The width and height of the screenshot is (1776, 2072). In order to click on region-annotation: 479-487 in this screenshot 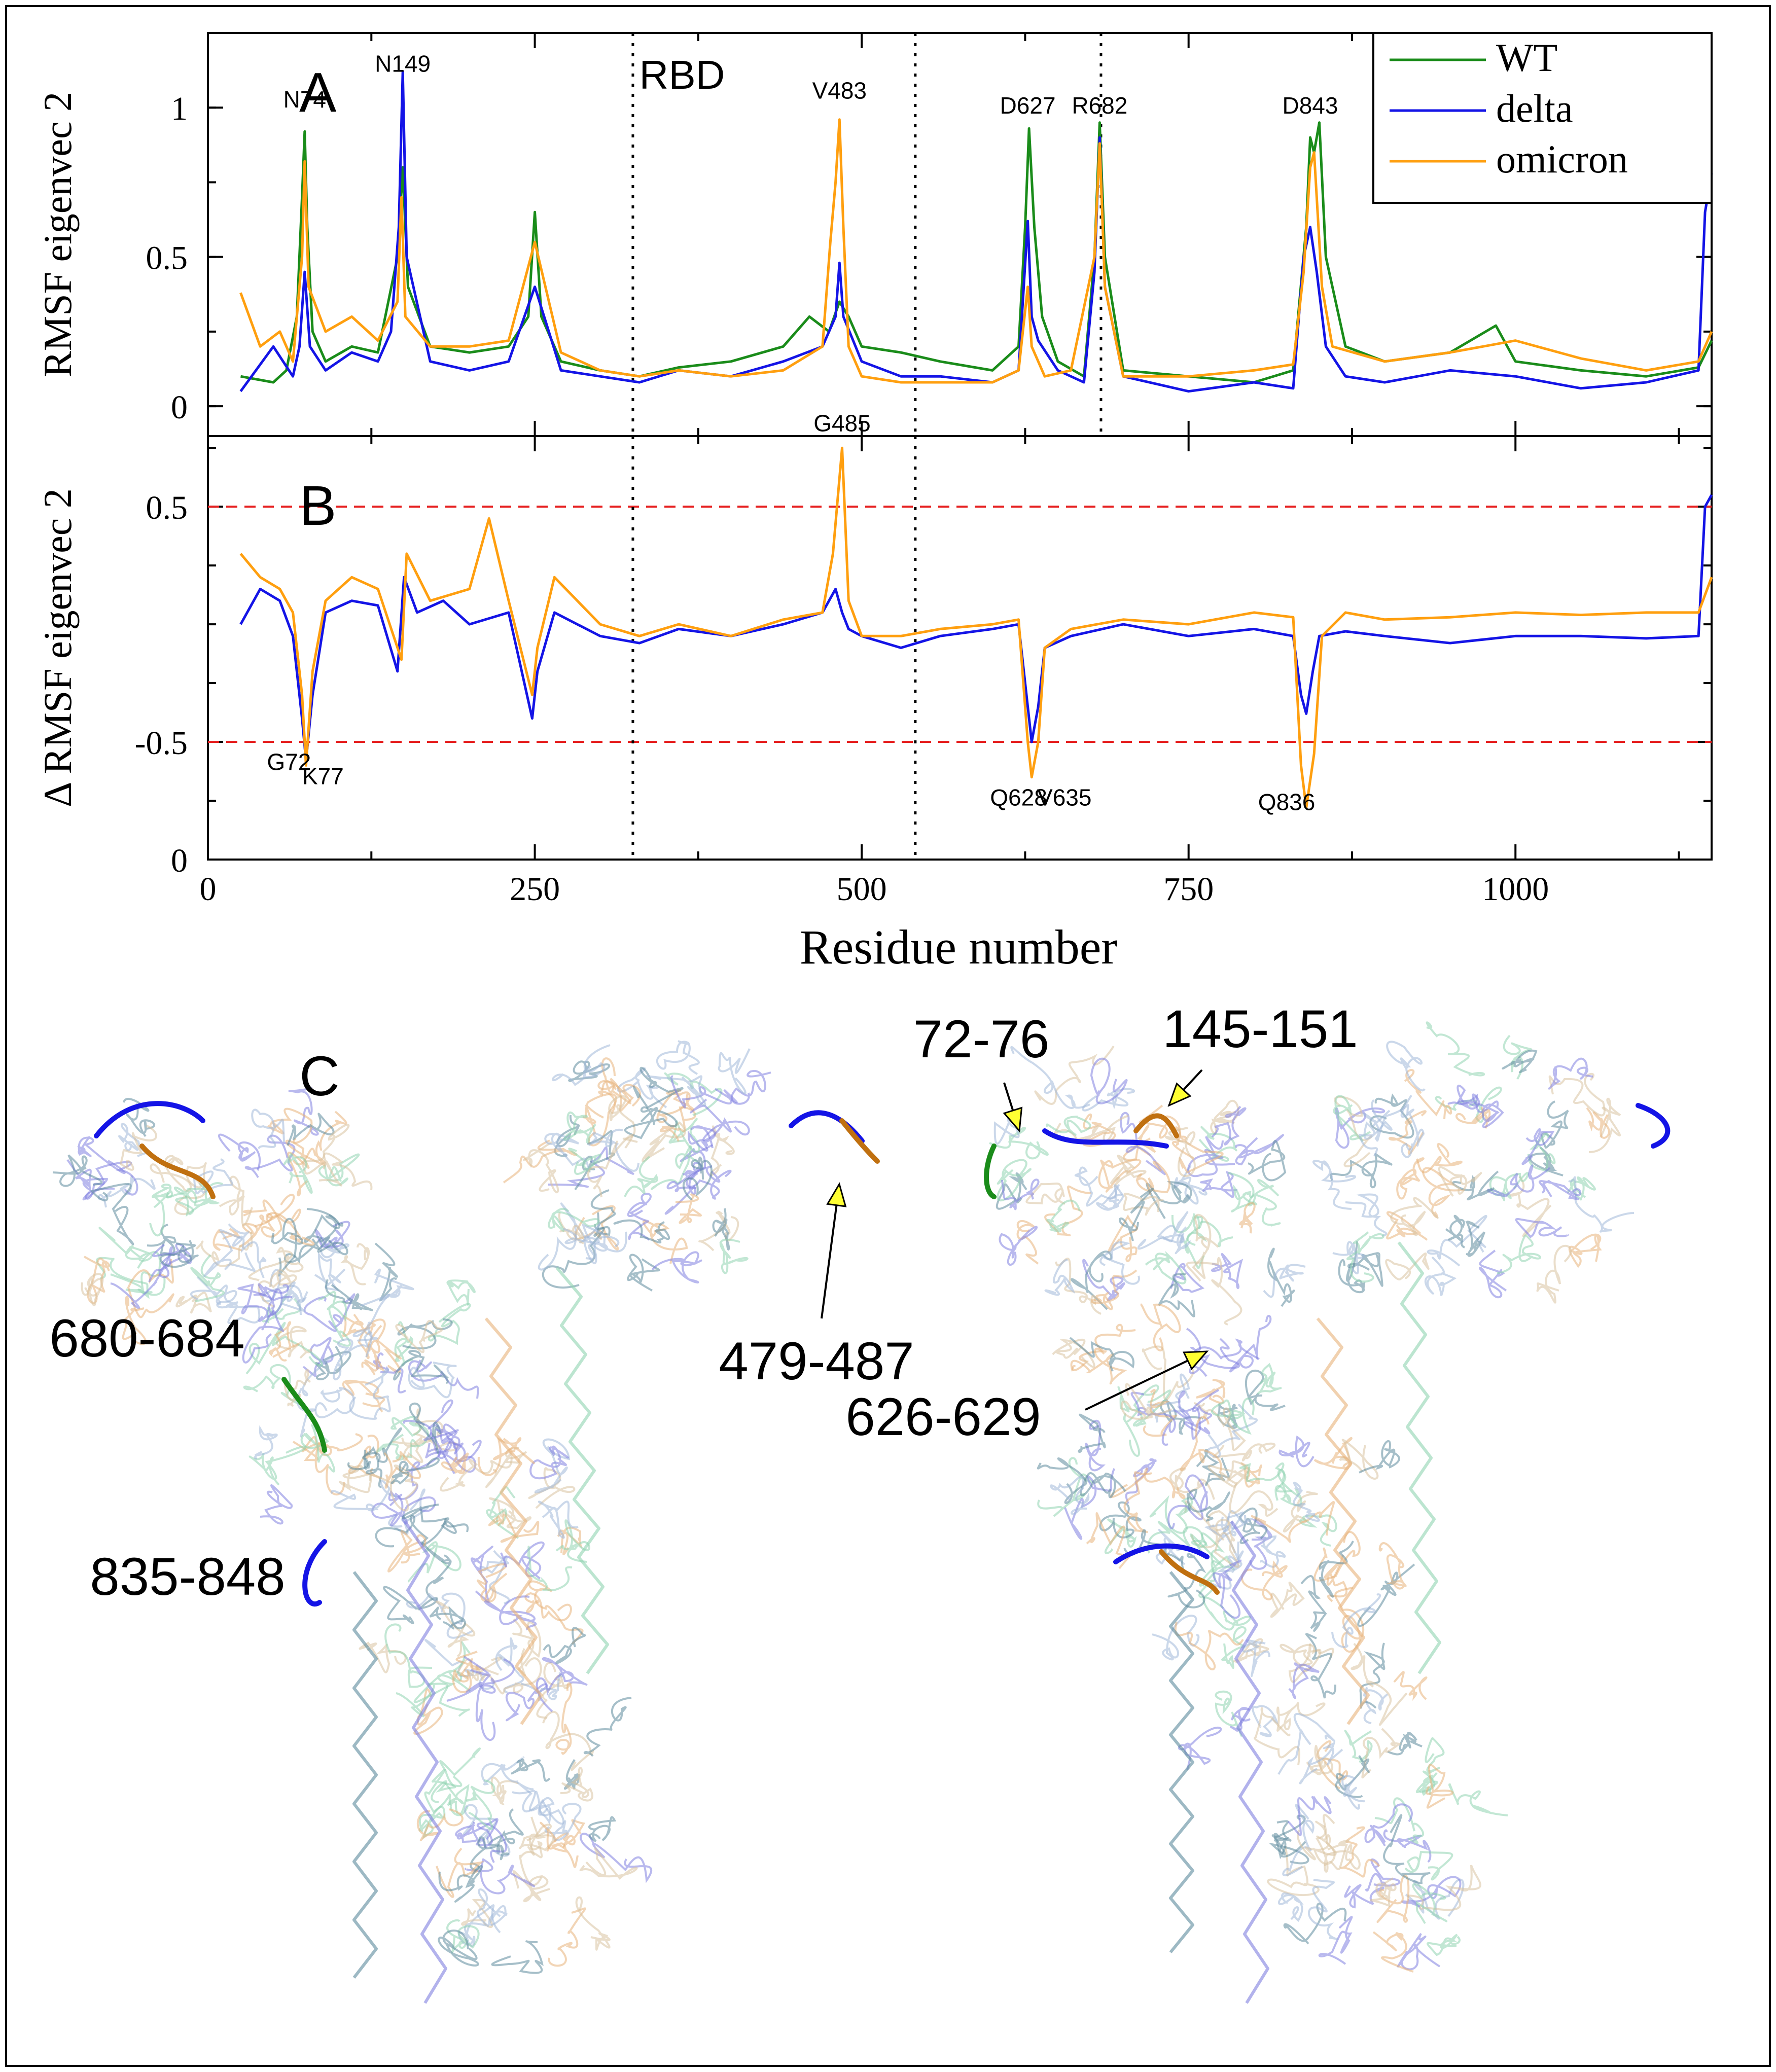, I will do `click(817, 1361)`.